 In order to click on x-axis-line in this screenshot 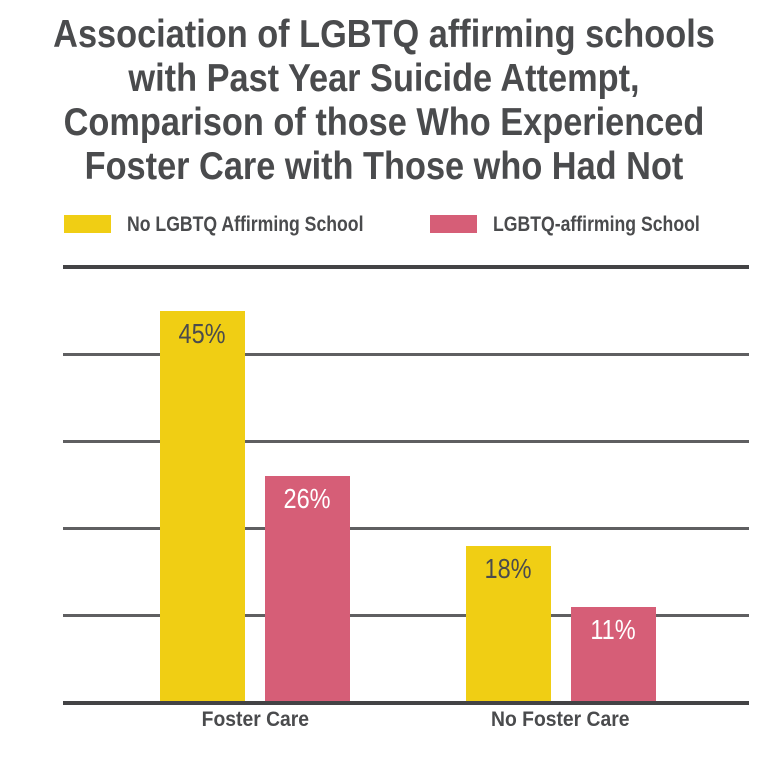, I will do `click(406, 702)`.